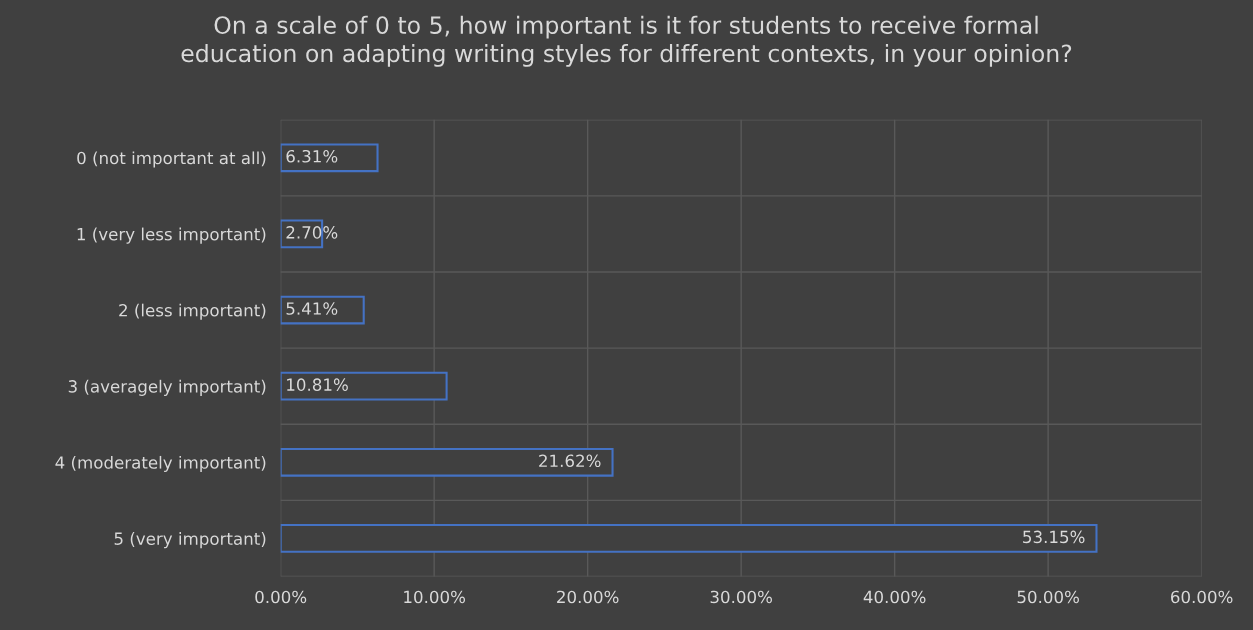  I want to click on x-tick-label: 0.00%, so click(281, 597).